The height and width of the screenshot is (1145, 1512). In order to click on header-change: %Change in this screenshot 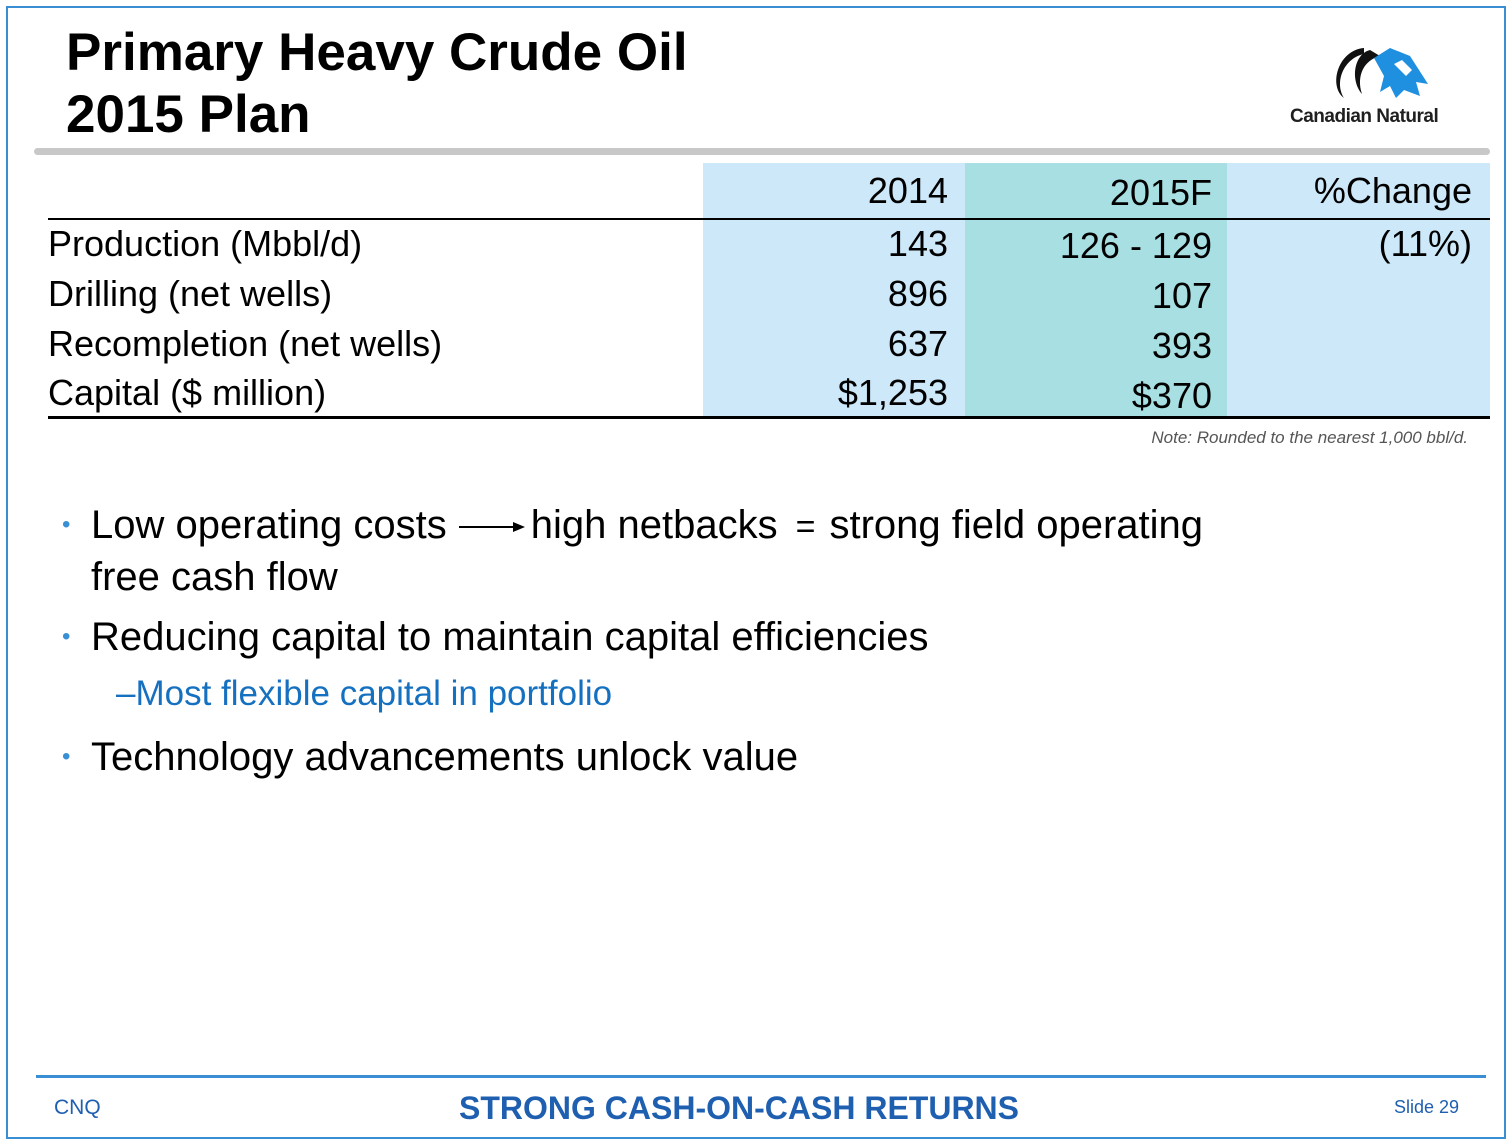, I will do `click(1392, 190)`.